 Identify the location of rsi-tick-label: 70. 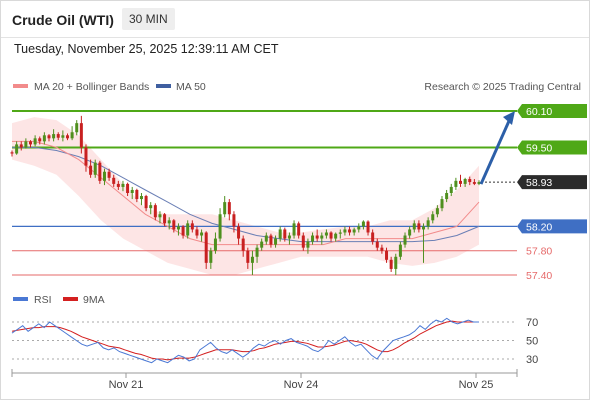
(532, 323).